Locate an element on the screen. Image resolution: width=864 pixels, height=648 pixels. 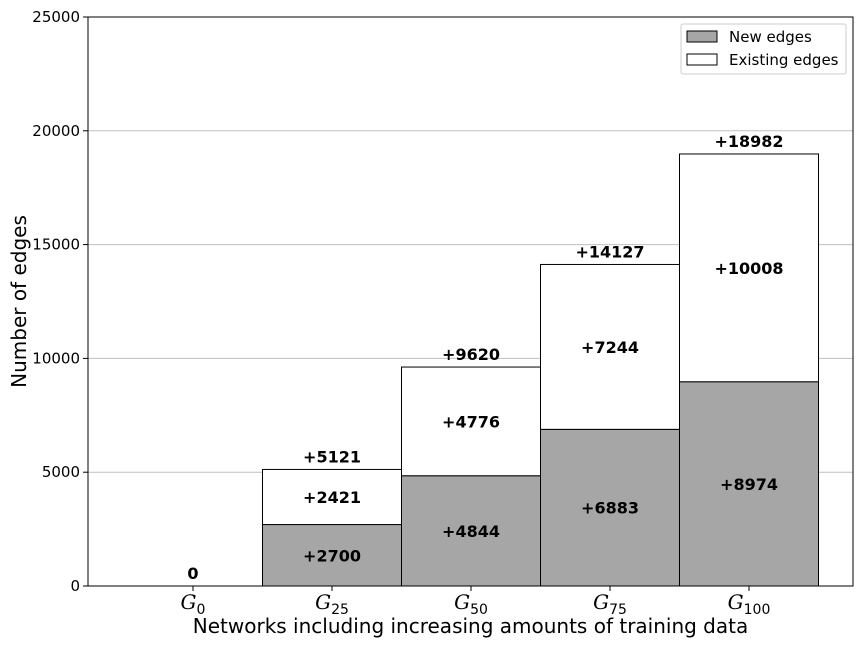
legend-swatch-existing-edges is located at coordinates (702, 59).